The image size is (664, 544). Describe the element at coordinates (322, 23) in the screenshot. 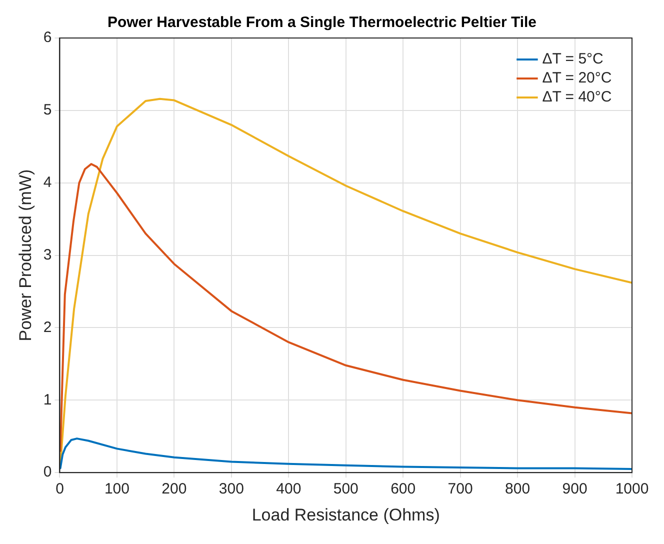

I see `chart-title: Power Harvestable From a Single Thermoelectric Peltier Tile` at that location.